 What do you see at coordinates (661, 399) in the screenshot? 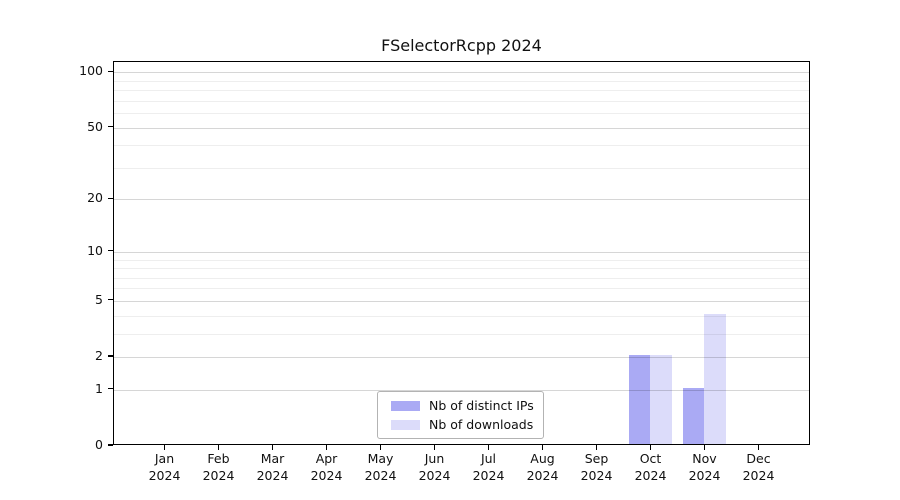
I see `bar-downloads-oct-2024` at bounding box center [661, 399].